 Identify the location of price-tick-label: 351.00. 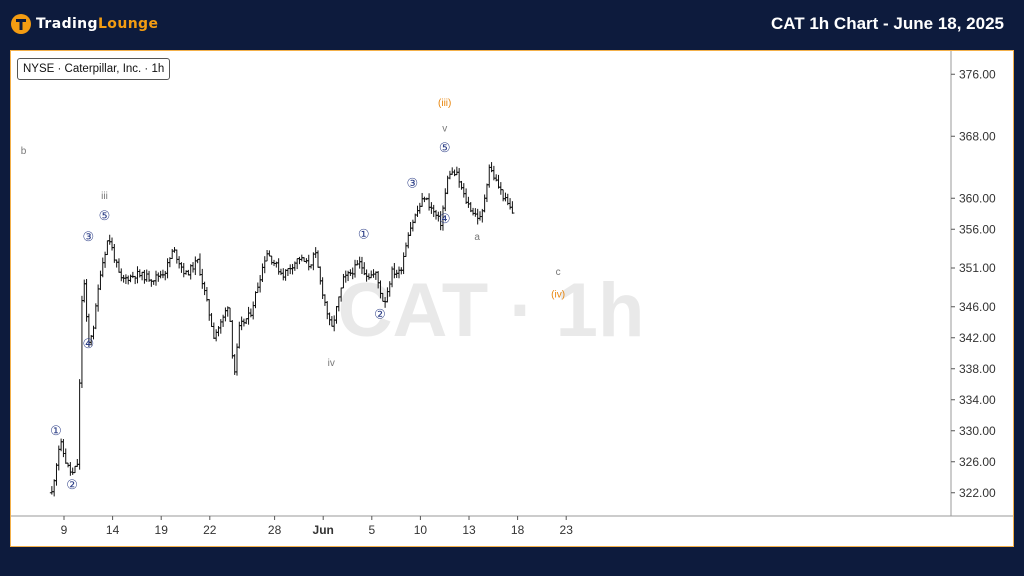
(977, 268).